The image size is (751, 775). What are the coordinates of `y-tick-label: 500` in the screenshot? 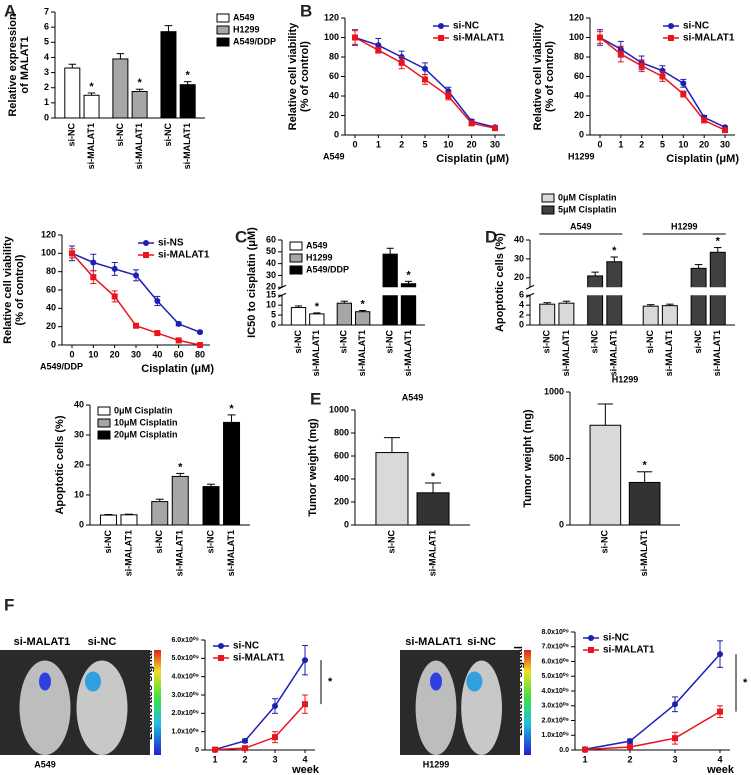 It's located at (556, 458).